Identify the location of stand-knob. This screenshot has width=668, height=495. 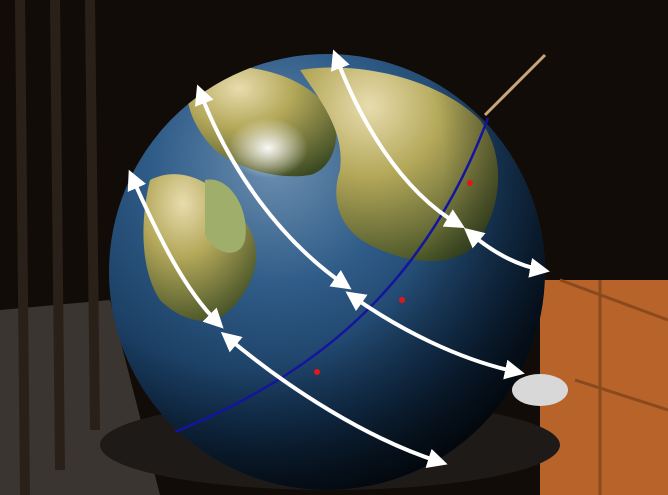
(540, 390).